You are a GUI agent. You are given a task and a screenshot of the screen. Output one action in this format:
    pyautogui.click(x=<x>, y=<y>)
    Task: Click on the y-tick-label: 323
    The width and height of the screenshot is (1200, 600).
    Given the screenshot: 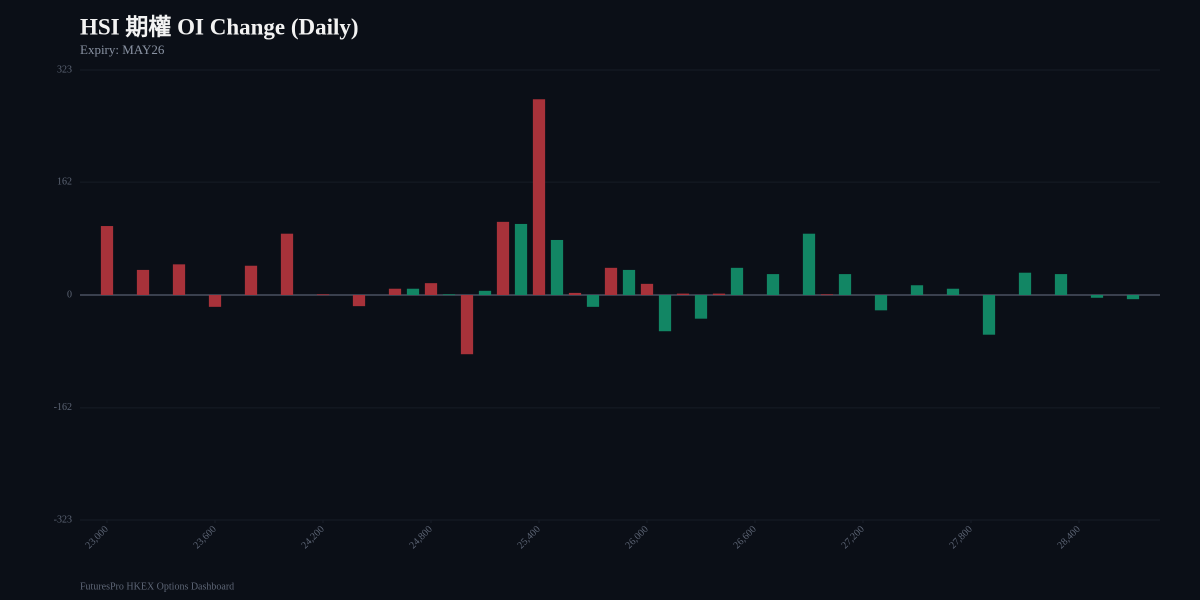 What is the action you would take?
    pyautogui.click(x=64, y=69)
    